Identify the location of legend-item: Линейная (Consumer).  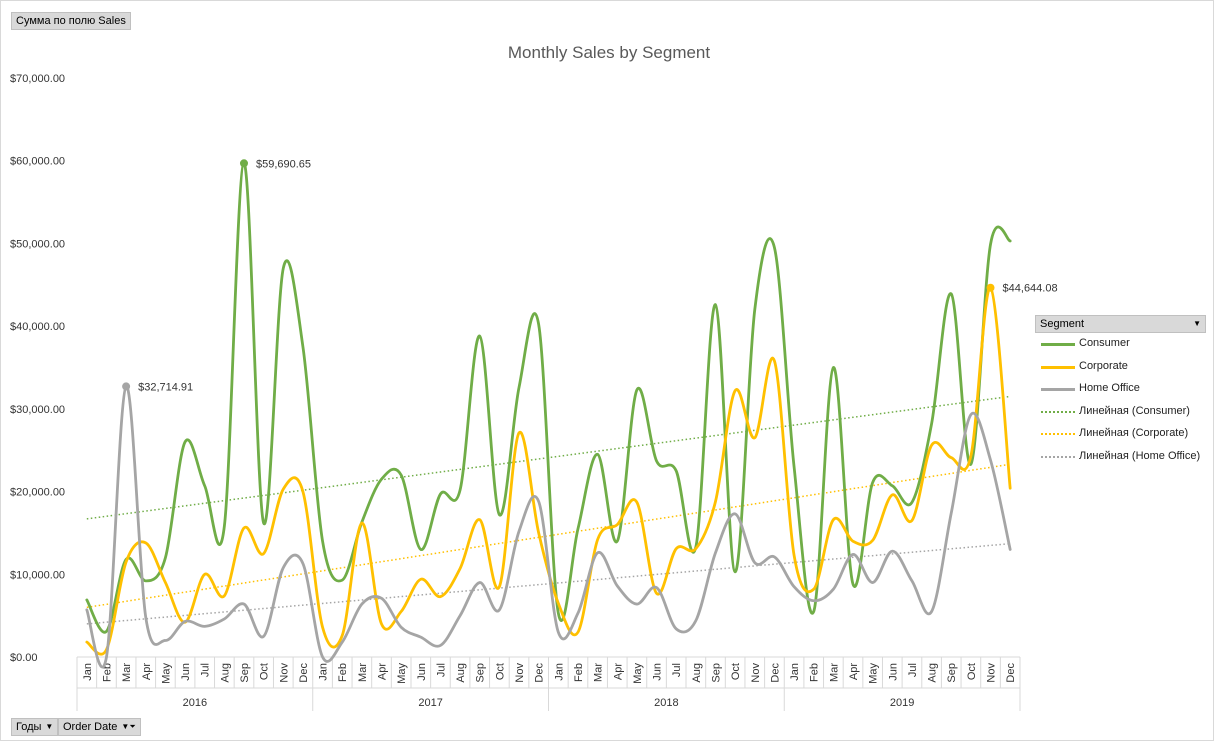
(1120, 412).